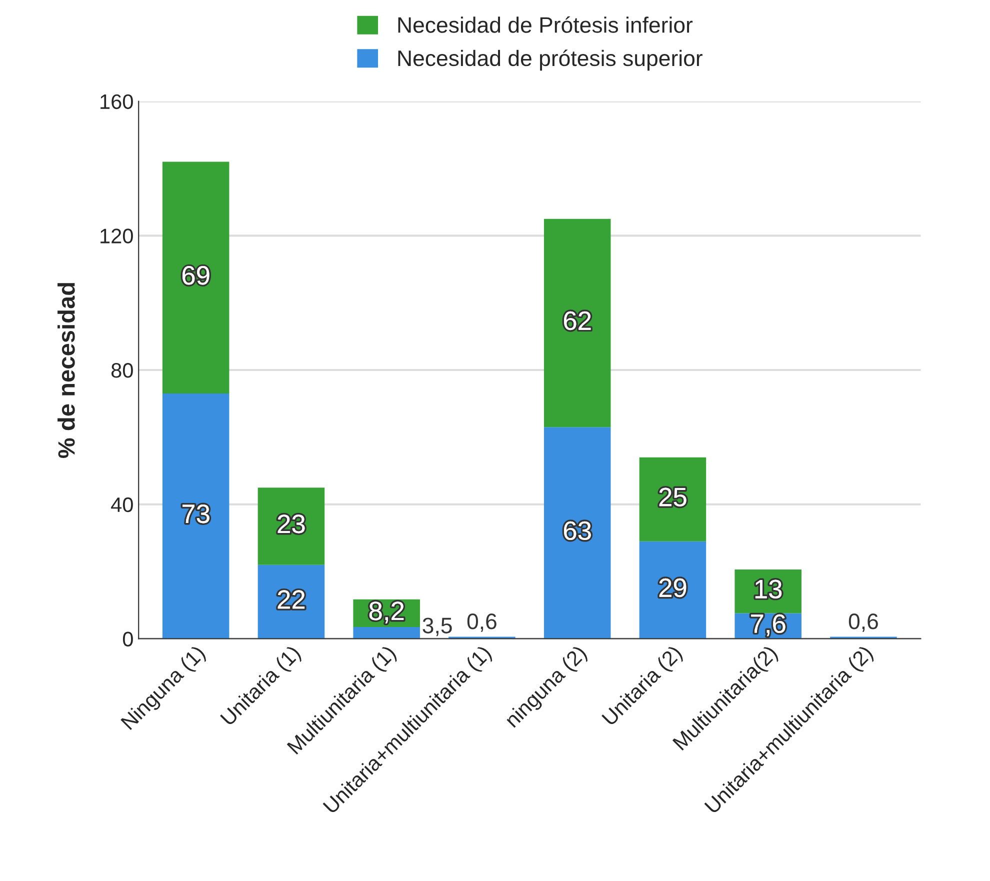 The width and height of the screenshot is (990, 881). Describe the element at coordinates (545, 24) in the screenshot. I see `legend-label: Necesidad de Prótesis inferior` at that location.